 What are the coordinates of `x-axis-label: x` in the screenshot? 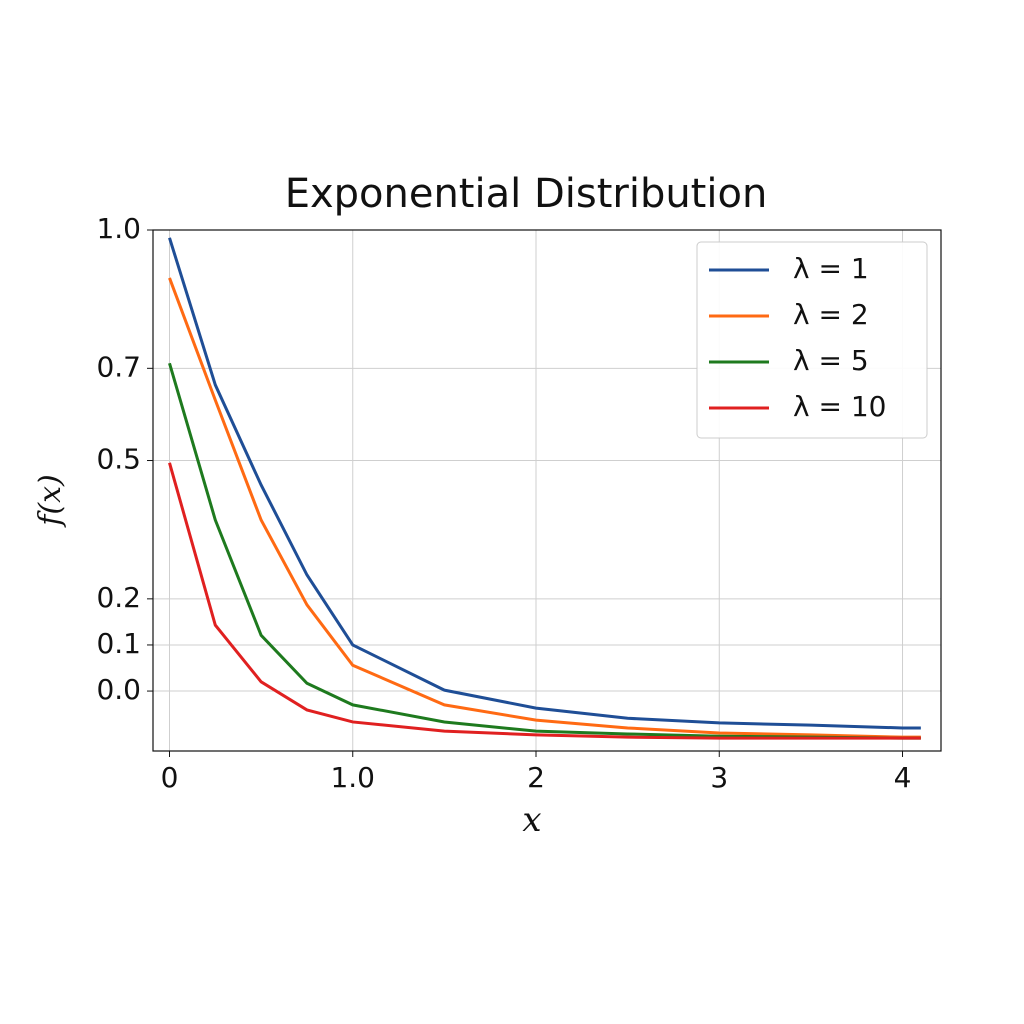 It's located at (531, 820).